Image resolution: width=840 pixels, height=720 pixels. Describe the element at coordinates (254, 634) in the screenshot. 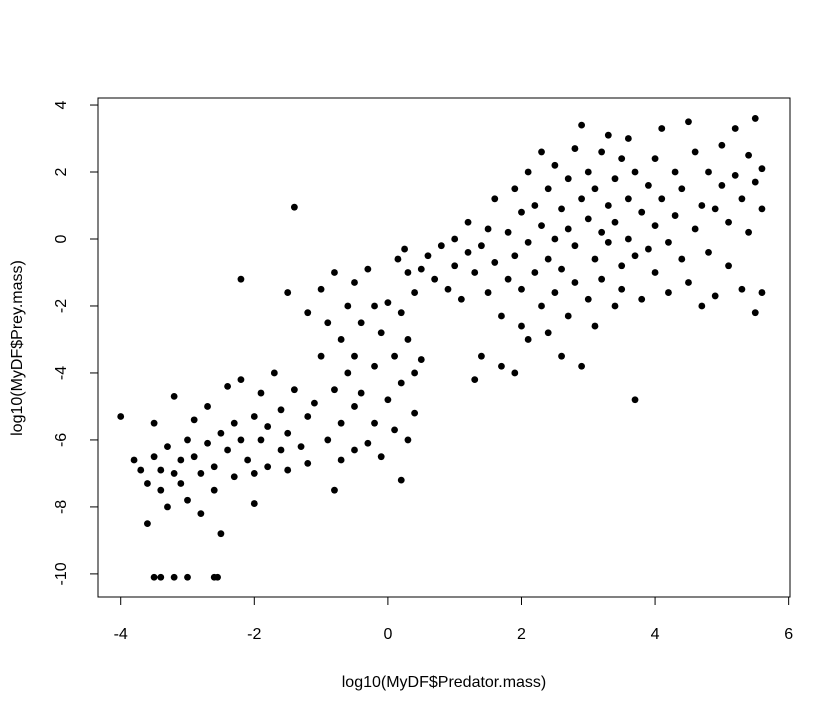

I see `x-tick-label: -2` at that location.